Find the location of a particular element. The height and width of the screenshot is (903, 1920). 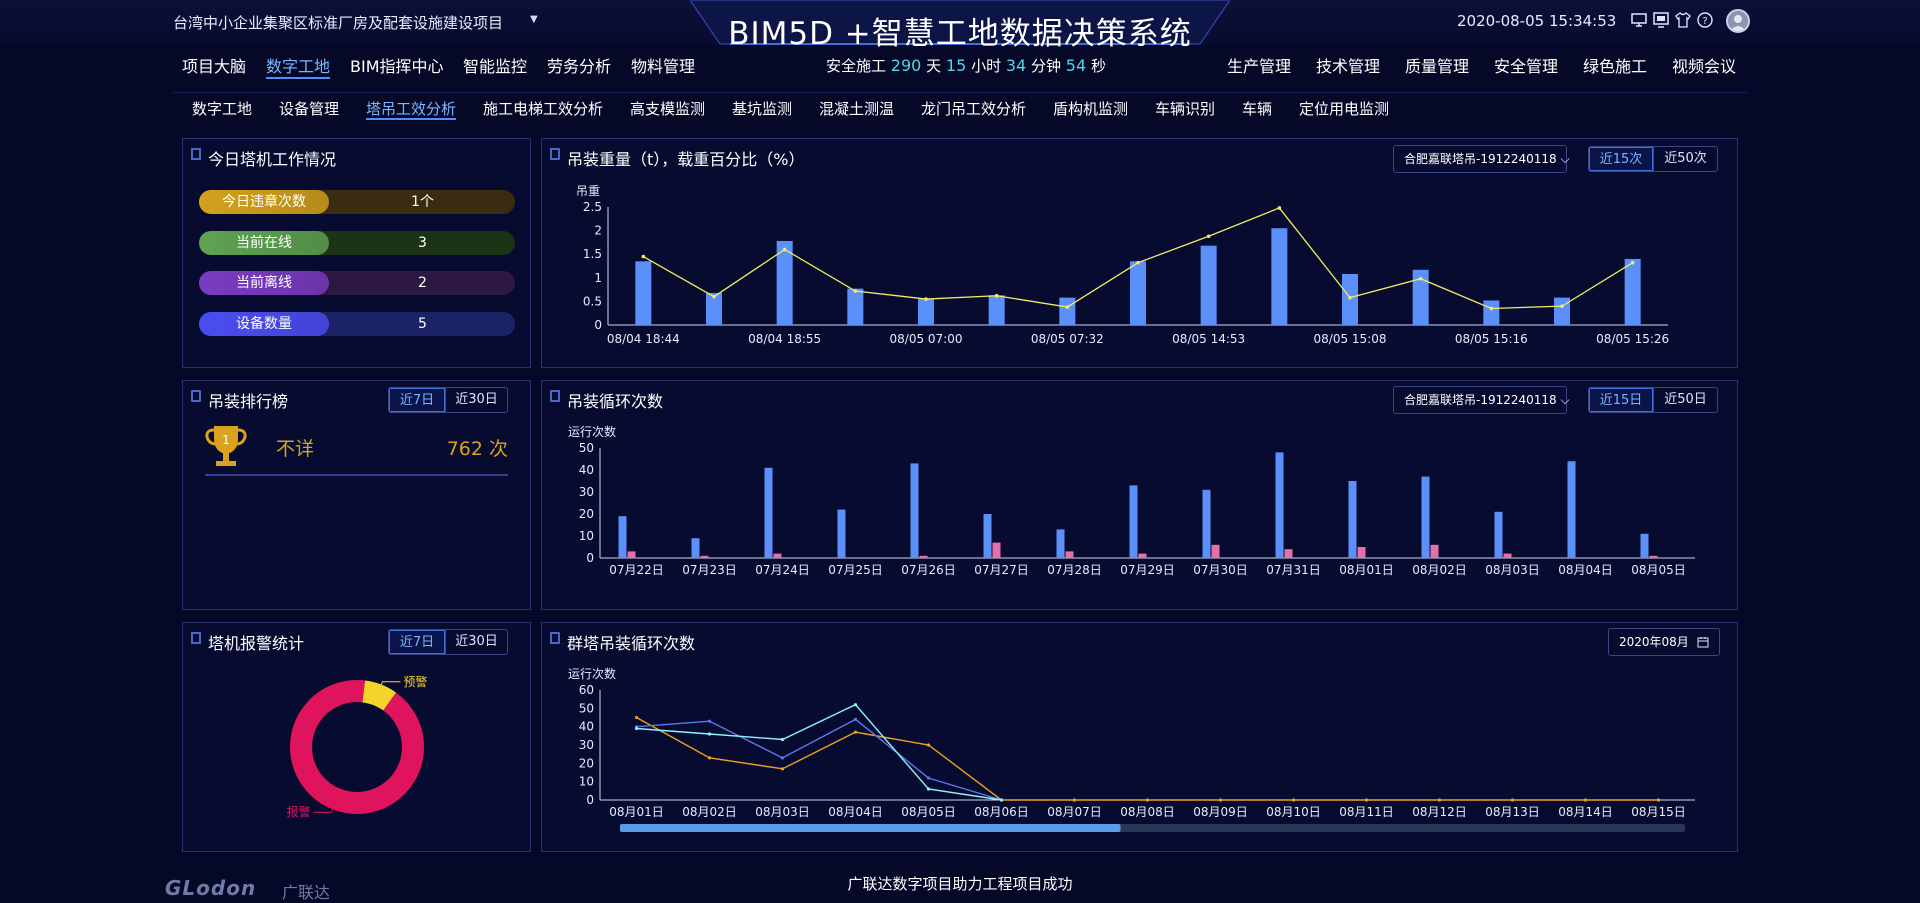

x-tick-label: 07月29日 is located at coordinates (1147, 570).